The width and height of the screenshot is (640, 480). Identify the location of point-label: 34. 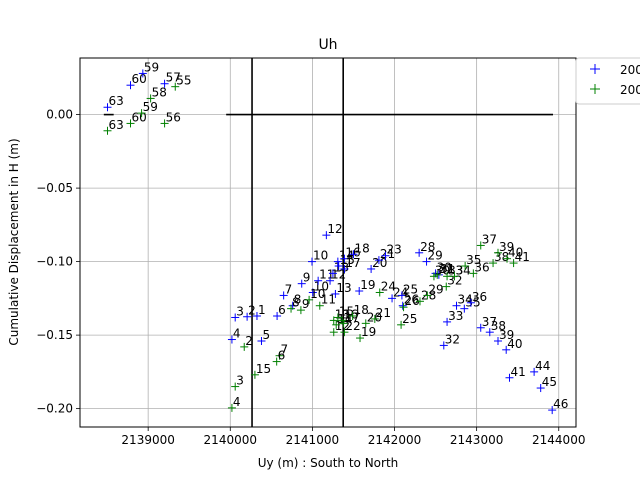
(462, 270).